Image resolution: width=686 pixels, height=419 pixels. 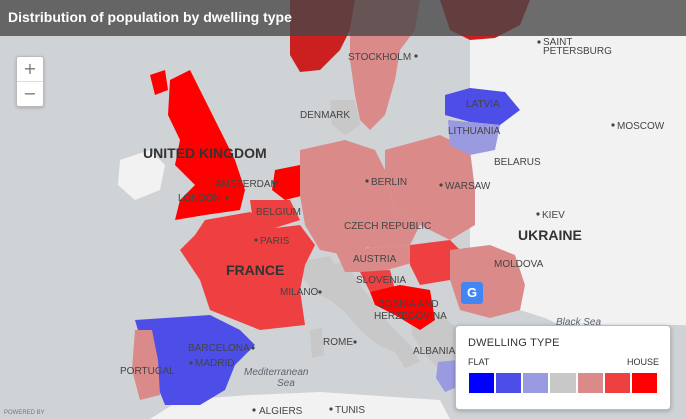 What do you see at coordinates (159, 82) in the screenshot?
I see `uk-west-isles` at bounding box center [159, 82].